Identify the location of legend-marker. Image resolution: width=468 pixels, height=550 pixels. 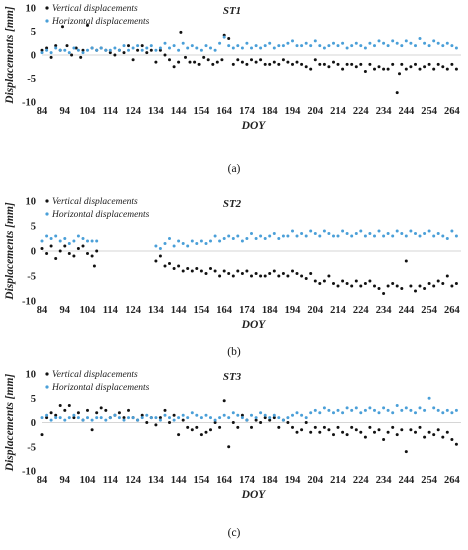
(47, 21).